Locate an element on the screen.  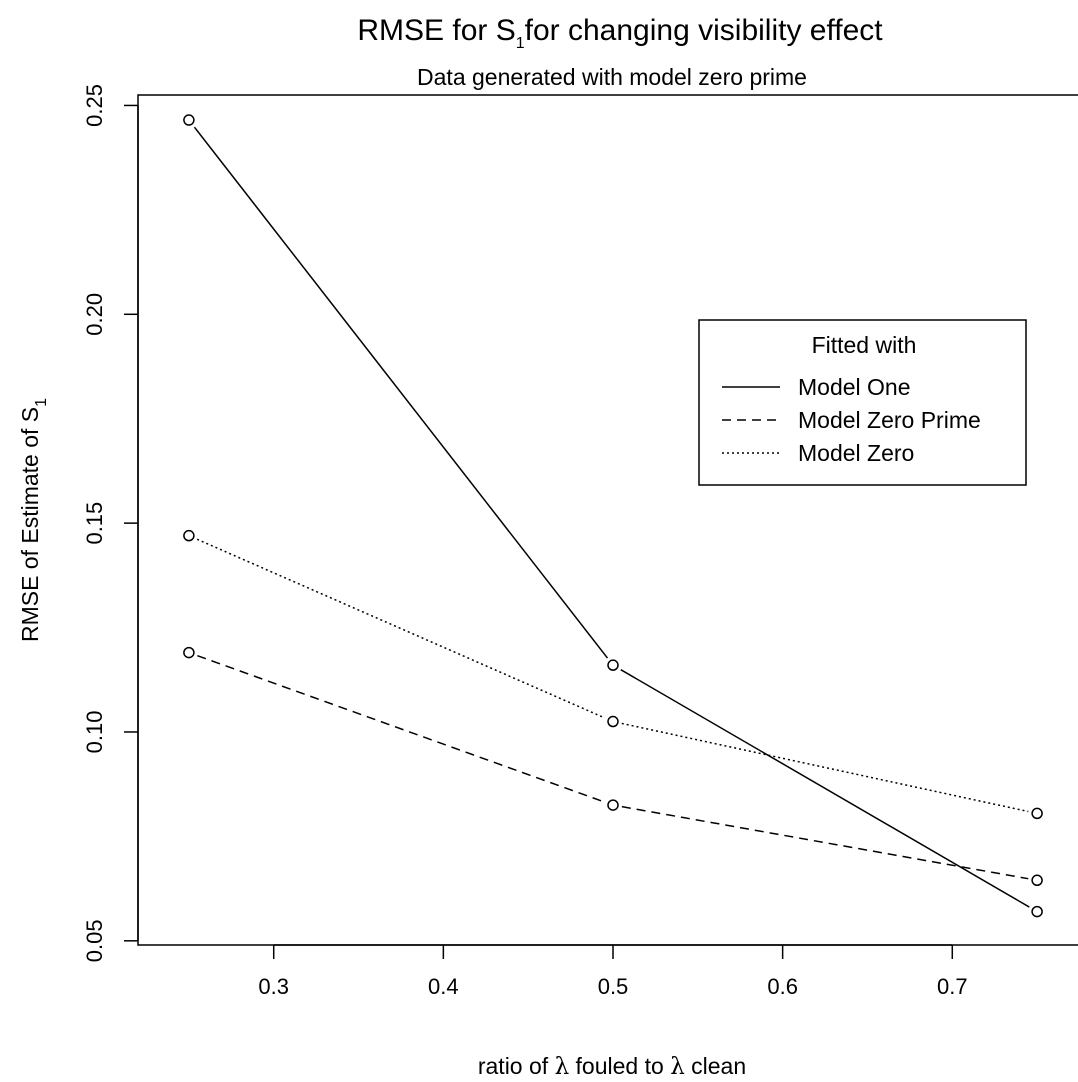
x-axis-label: ratio of λ fouled to λ clean is located at coordinates (612, 1066).